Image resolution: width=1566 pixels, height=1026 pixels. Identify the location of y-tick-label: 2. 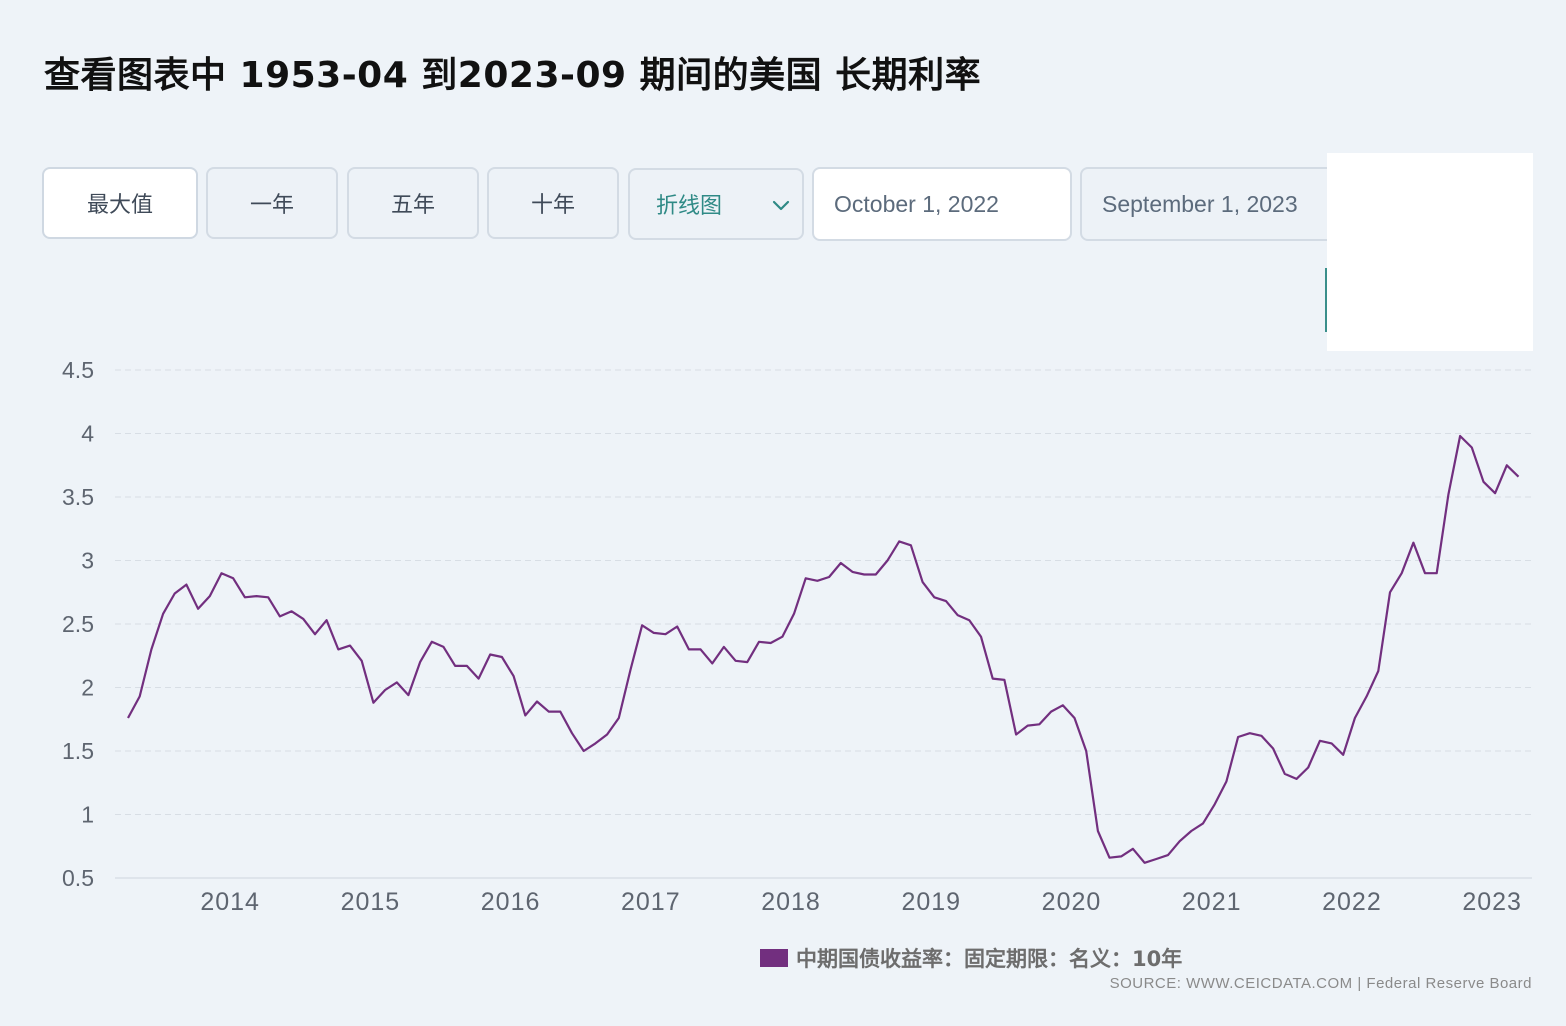
(87, 688).